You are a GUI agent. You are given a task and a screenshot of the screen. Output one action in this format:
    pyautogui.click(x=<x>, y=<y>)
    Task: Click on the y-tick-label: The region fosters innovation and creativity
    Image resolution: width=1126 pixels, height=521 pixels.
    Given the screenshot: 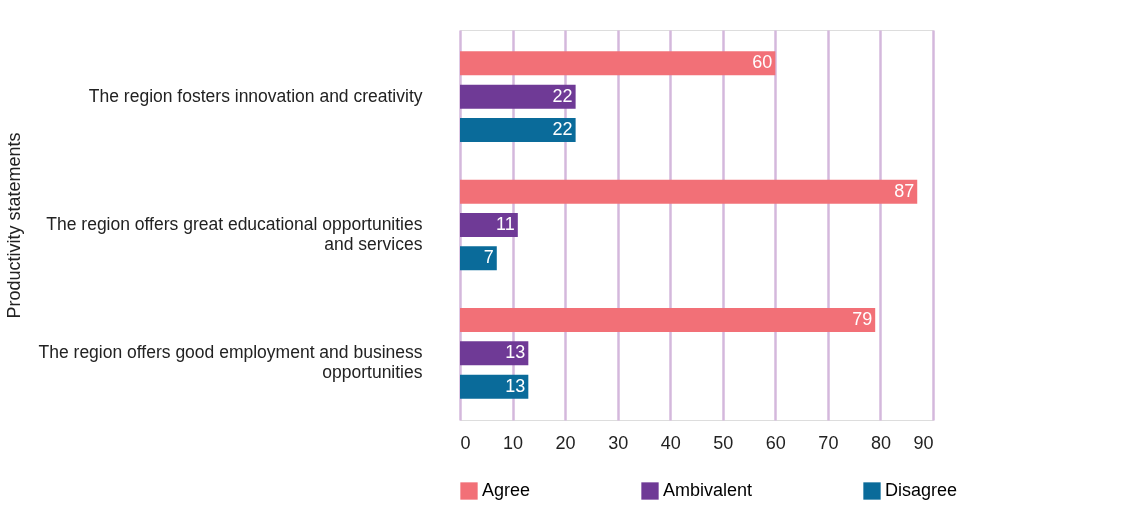 What is the action you would take?
    pyautogui.click(x=255, y=95)
    